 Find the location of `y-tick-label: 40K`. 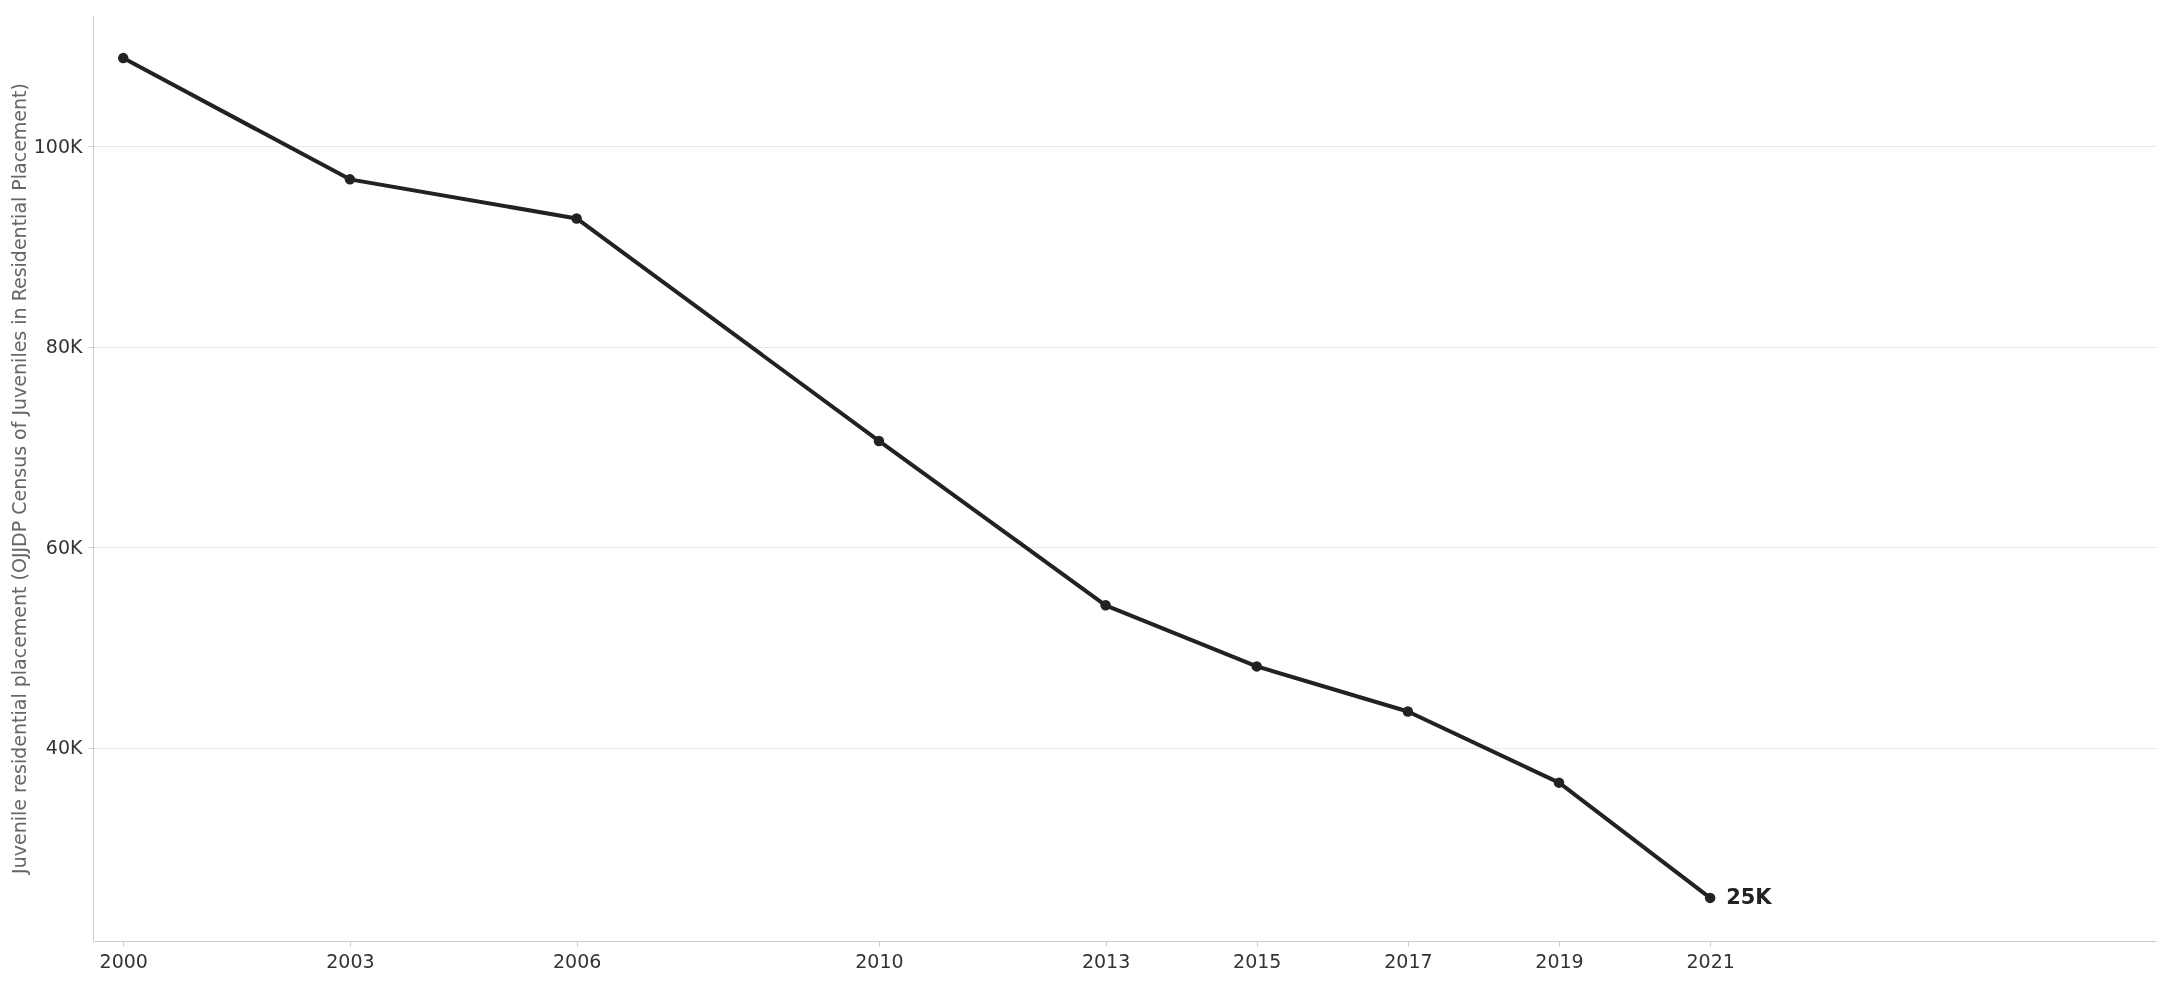

y-tick-label: 40K is located at coordinates (64, 747).